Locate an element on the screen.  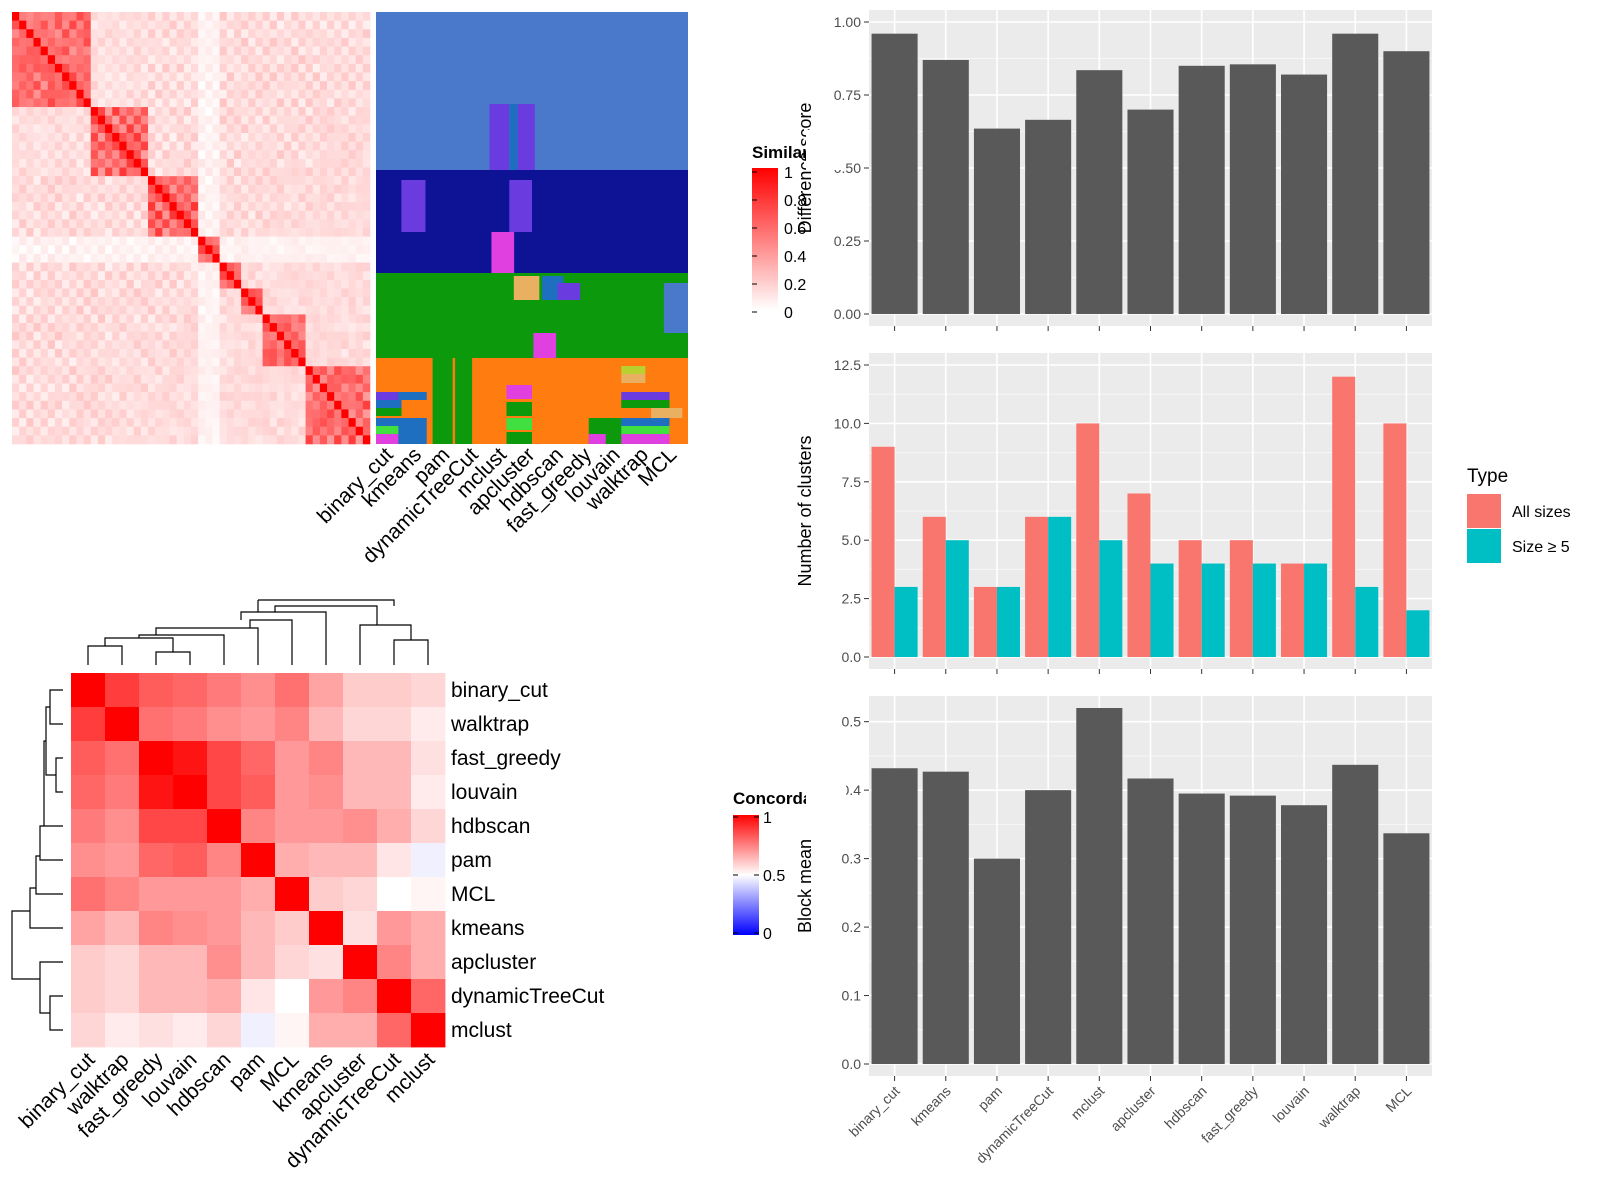
bar is located at coordinates (957, 598).